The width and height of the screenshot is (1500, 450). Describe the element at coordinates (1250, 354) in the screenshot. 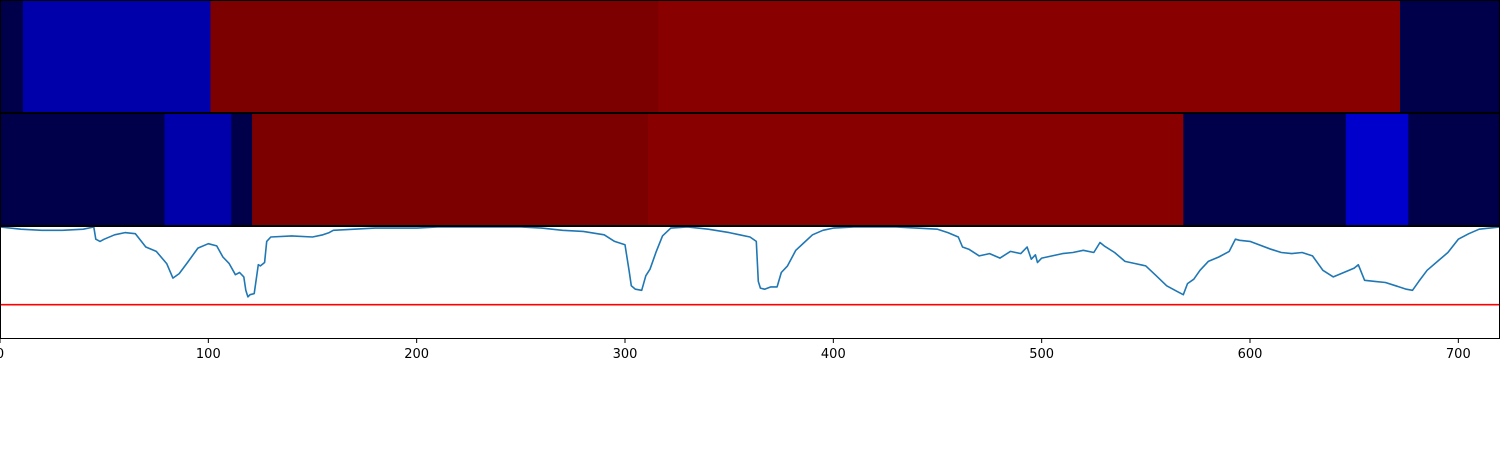

I see `x-tick-label-600: 600` at that location.